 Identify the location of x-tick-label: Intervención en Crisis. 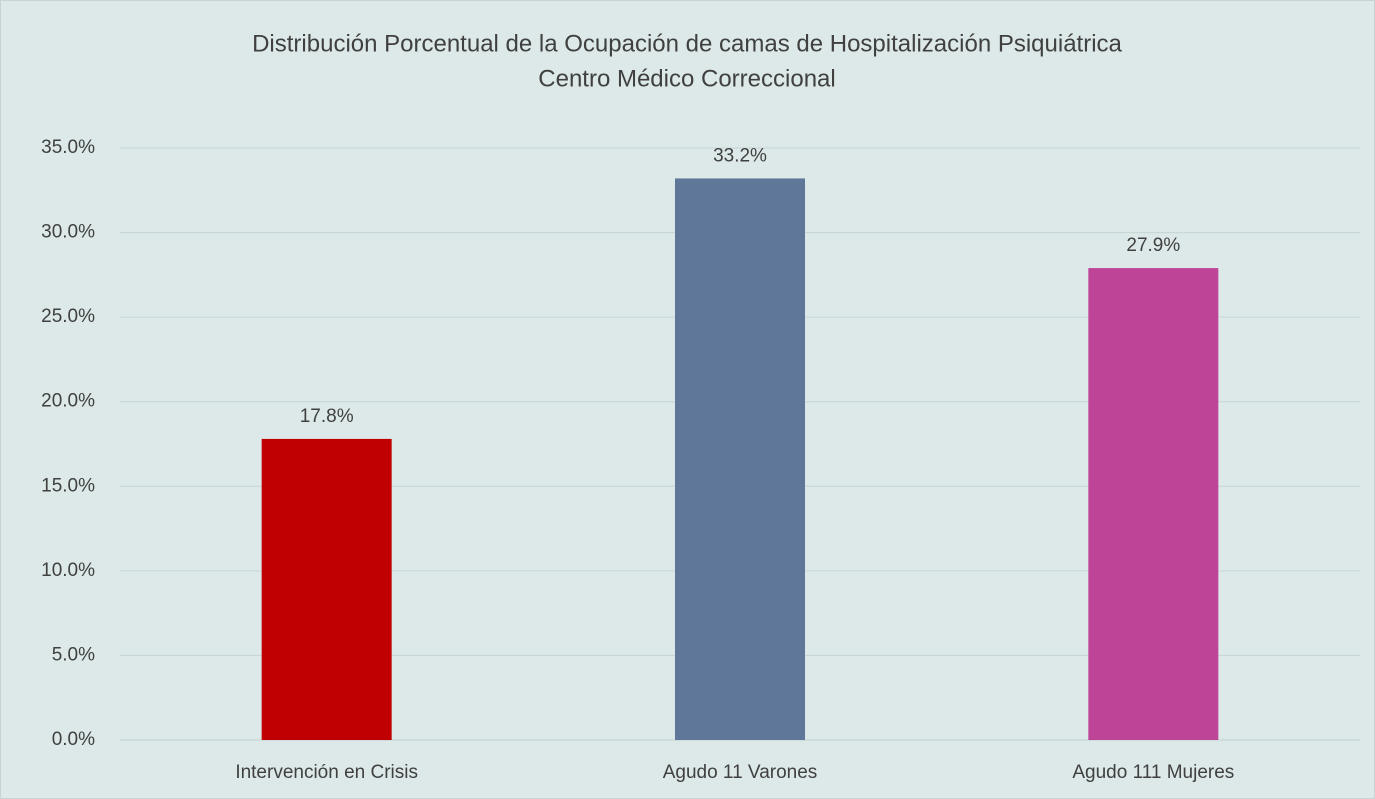
(326, 772).